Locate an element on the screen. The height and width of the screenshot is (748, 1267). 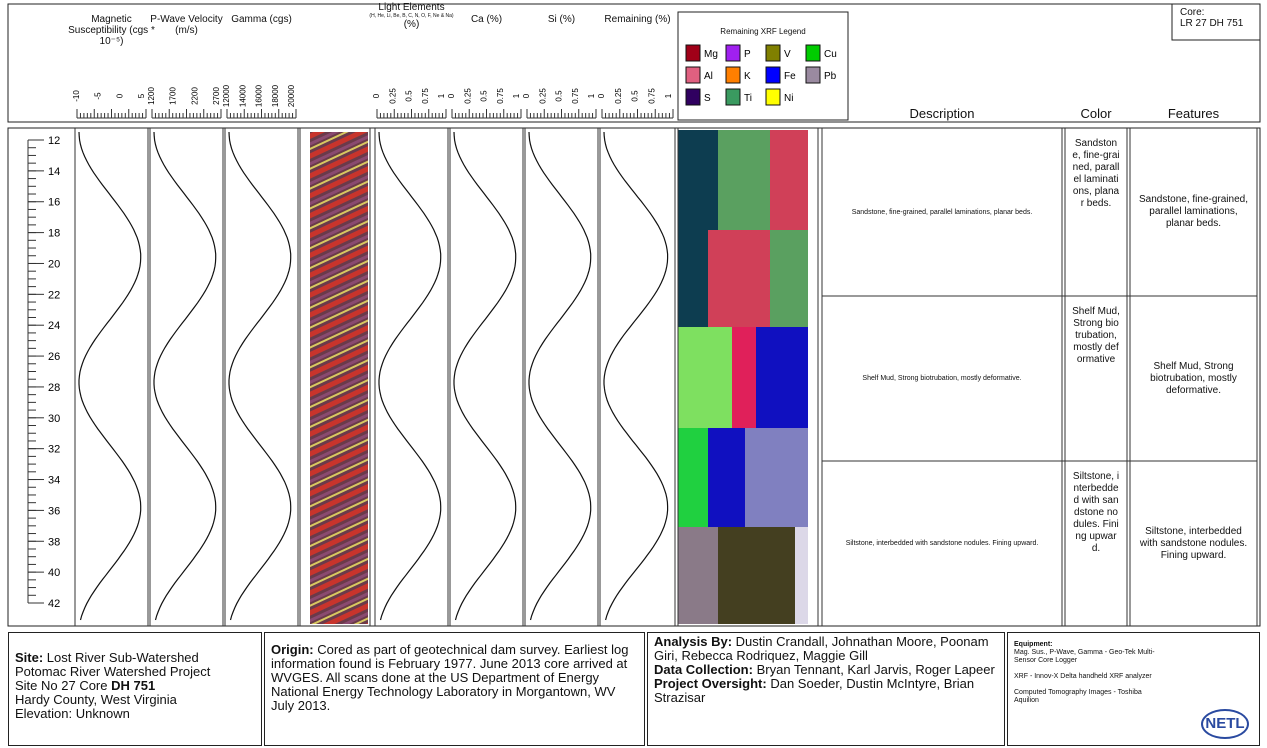
track-title-text: Light Elements is located at coordinates (411, 7).